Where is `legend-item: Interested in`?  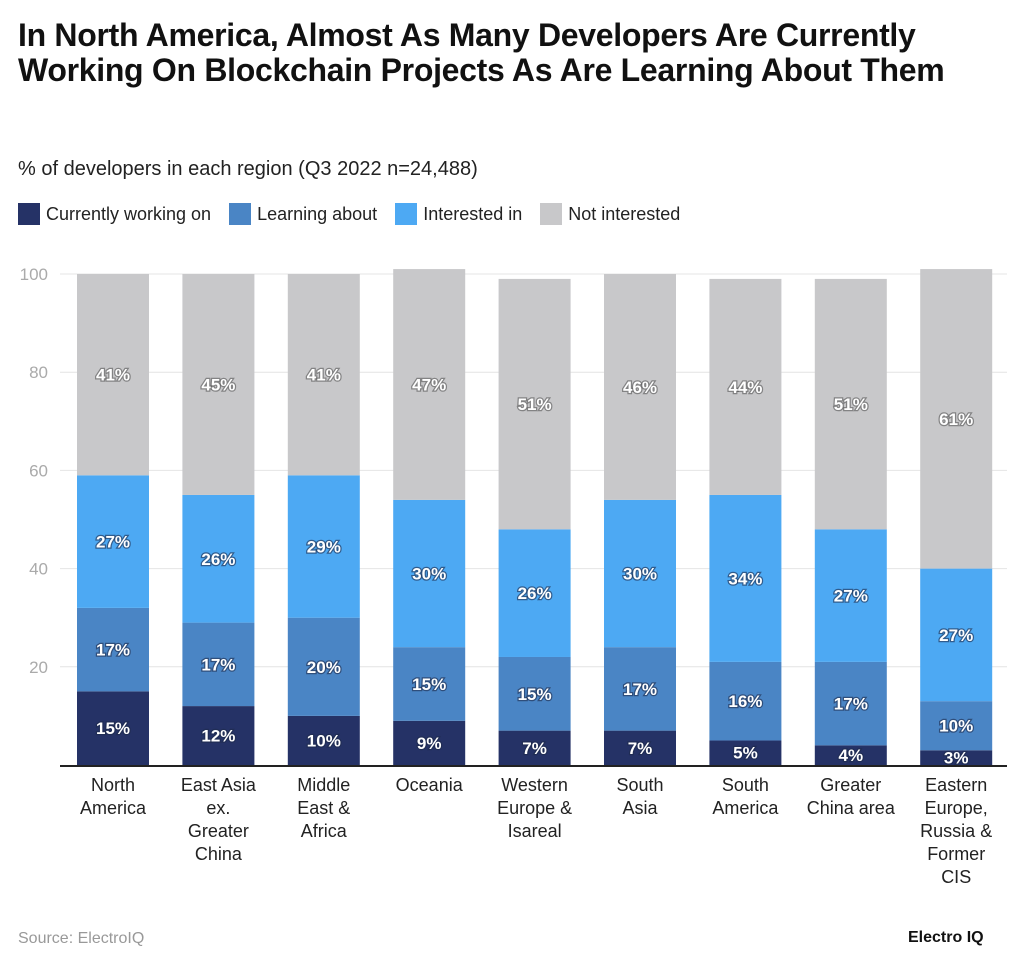 legend-item: Interested in is located at coordinates (458, 214).